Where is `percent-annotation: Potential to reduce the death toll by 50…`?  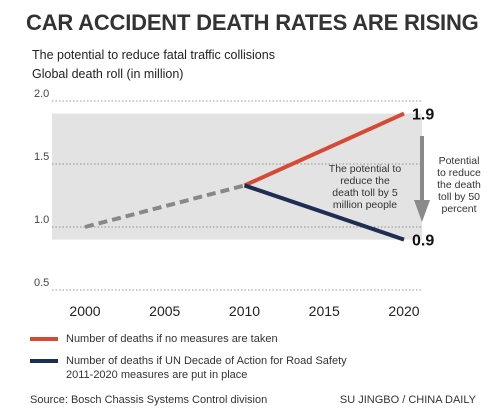
percent-annotation: Potential to reduce the death toll by 50… is located at coordinates (459, 185).